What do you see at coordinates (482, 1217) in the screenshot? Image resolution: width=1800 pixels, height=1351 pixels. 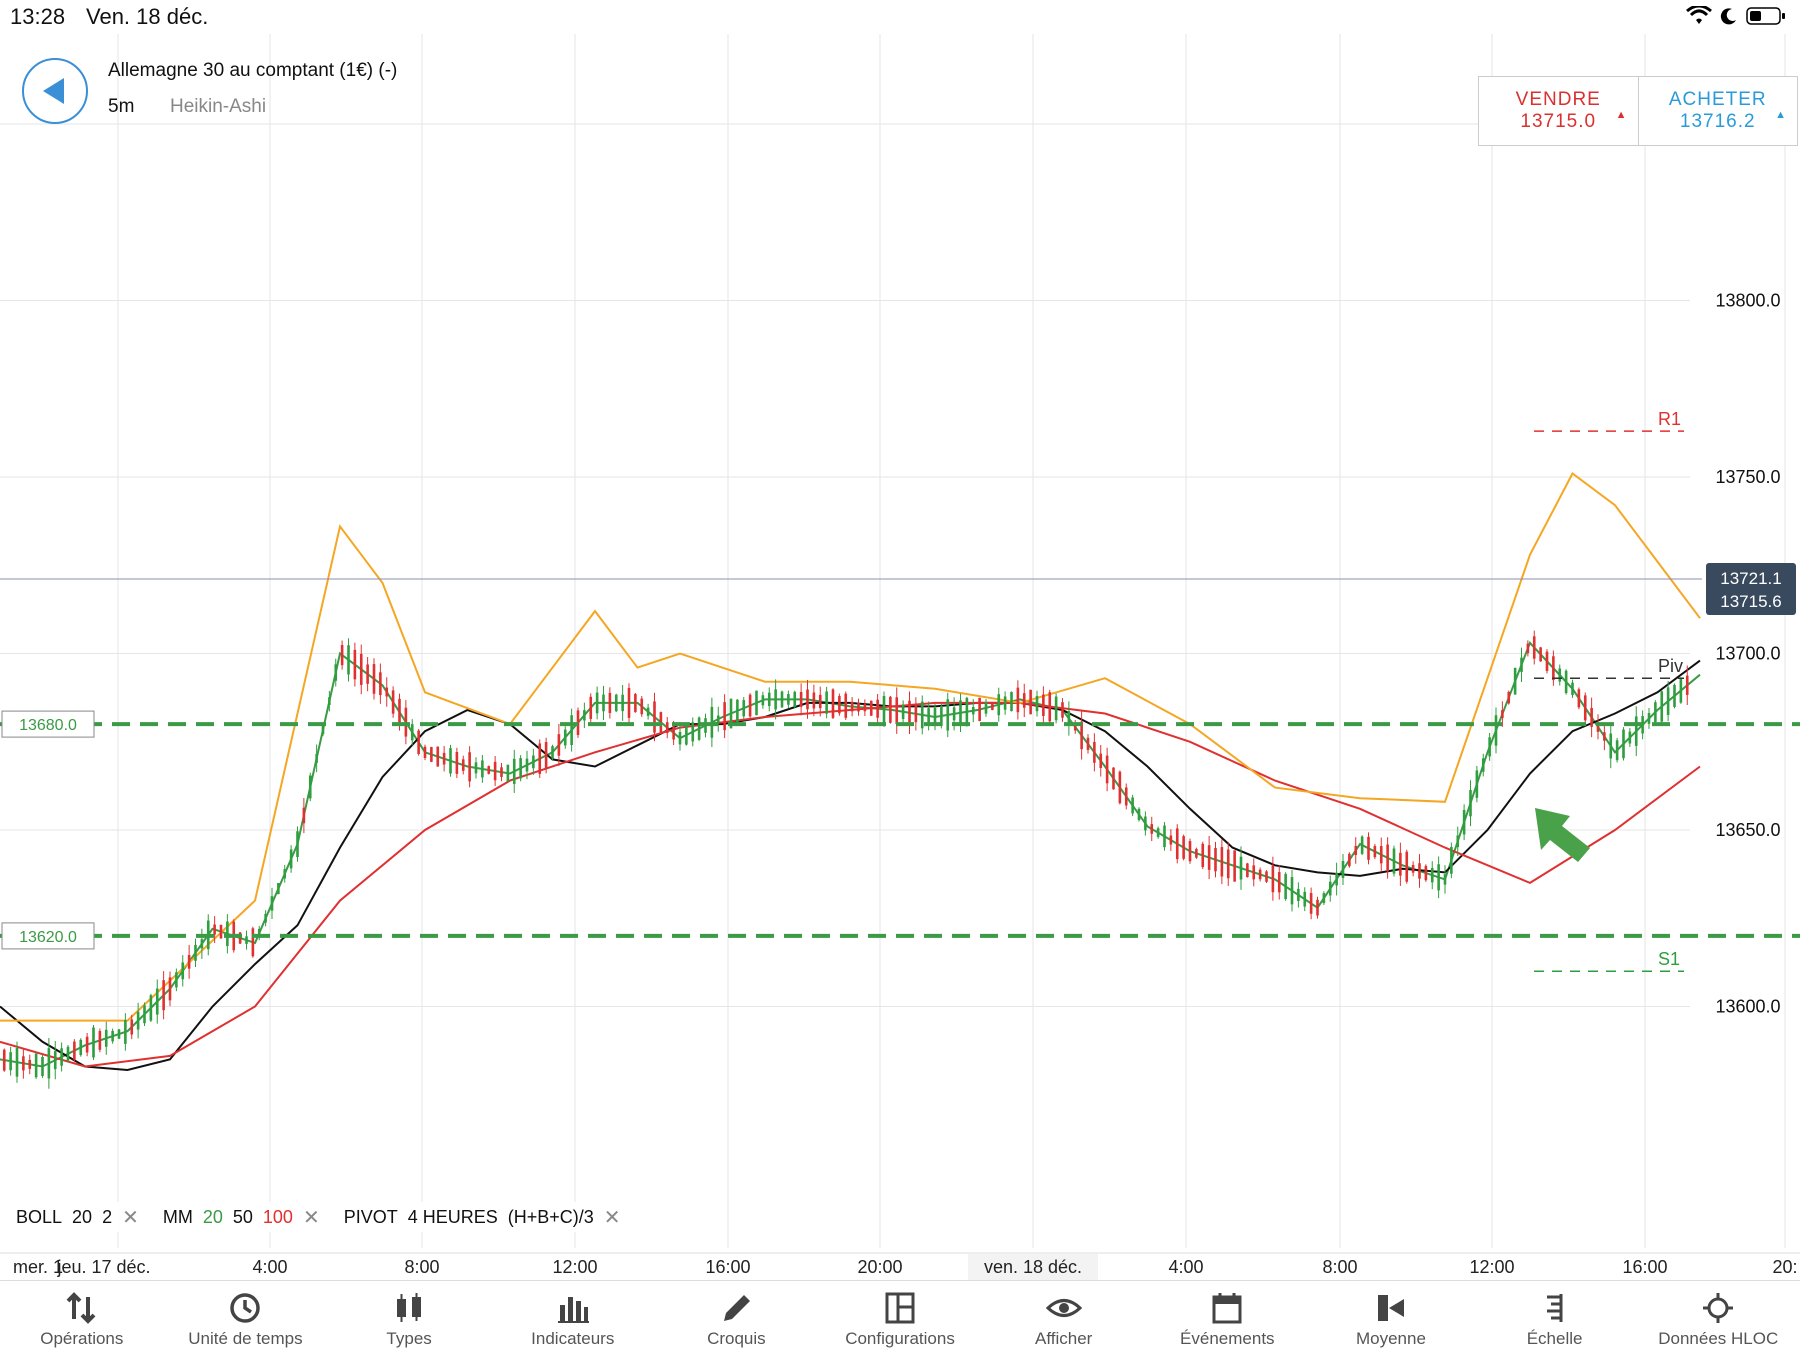 I see `legend-pivot: PIVOT 4 HEURES (H+B+C)/3 ✕` at bounding box center [482, 1217].